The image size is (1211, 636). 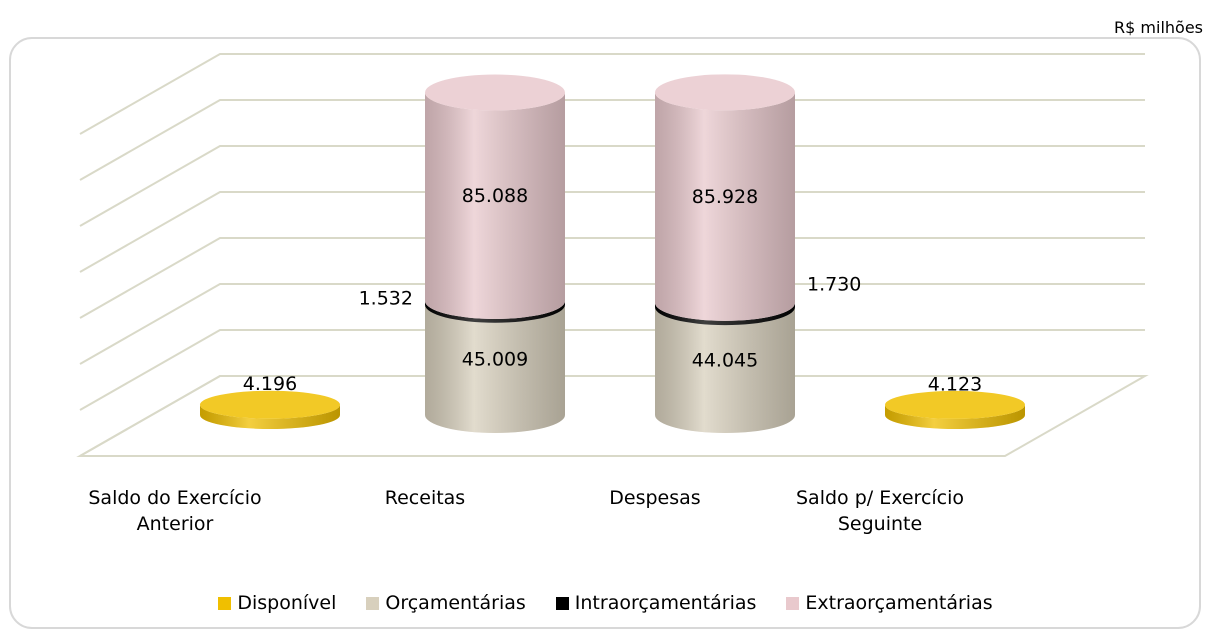 What do you see at coordinates (175, 511) in the screenshot?
I see `x-tick-label: Saldo do Exercício Anterior` at bounding box center [175, 511].